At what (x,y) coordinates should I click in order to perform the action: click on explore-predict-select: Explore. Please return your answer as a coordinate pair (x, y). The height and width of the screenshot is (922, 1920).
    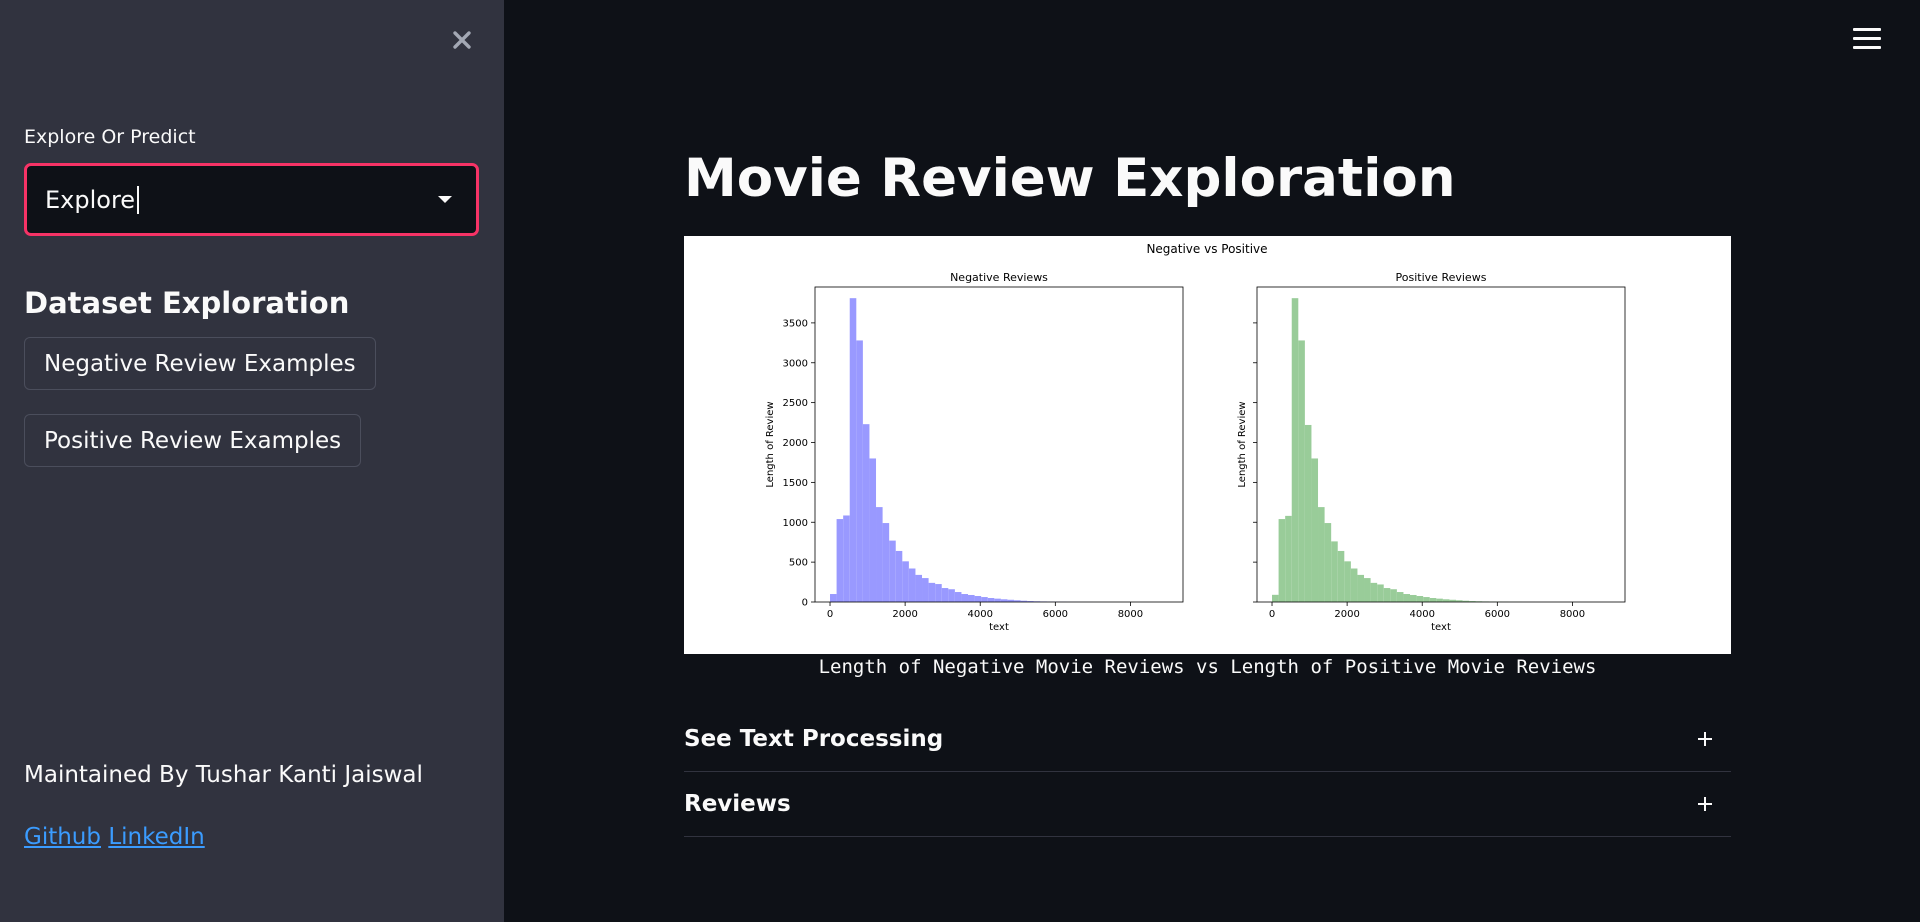
    Looking at the image, I should click on (251, 199).